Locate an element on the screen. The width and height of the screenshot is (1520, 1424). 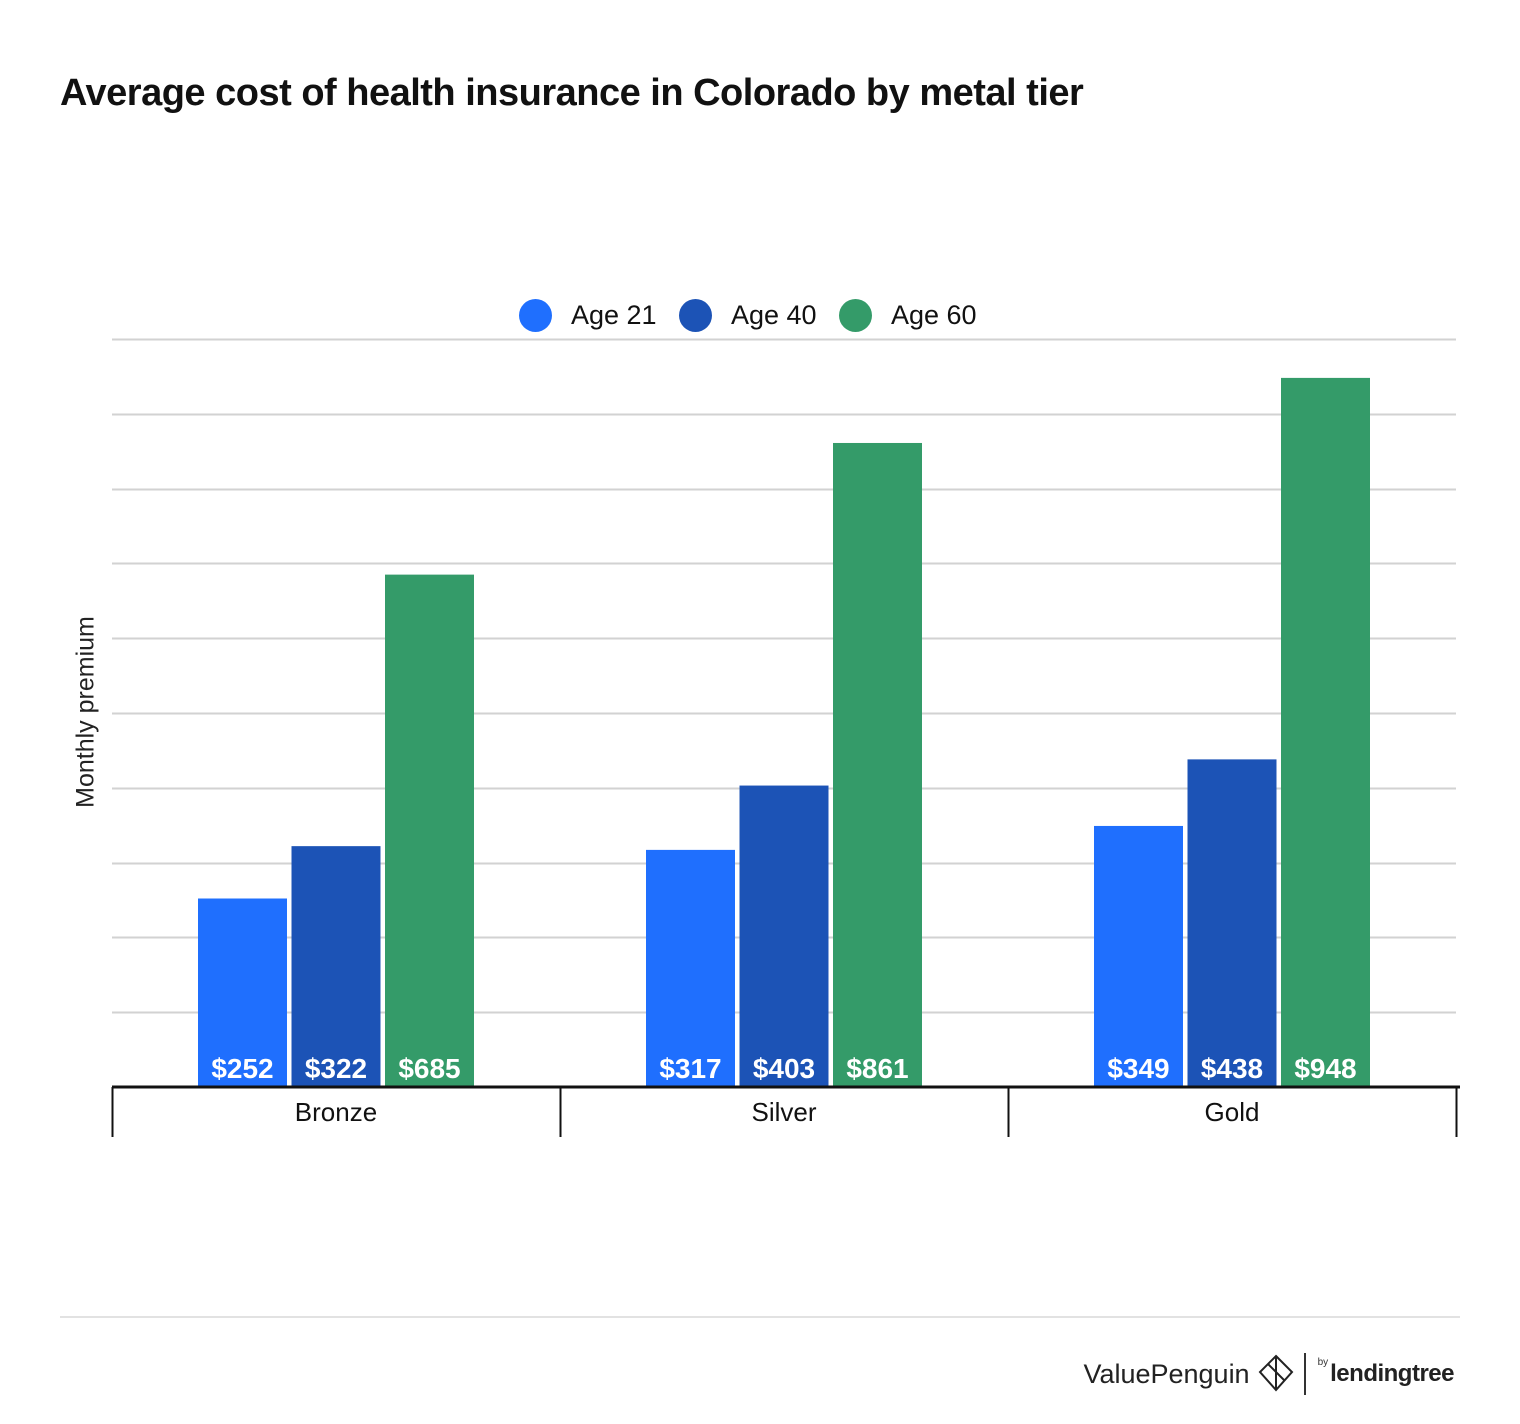
data-label: $948 is located at coordinates (1325, 1068).